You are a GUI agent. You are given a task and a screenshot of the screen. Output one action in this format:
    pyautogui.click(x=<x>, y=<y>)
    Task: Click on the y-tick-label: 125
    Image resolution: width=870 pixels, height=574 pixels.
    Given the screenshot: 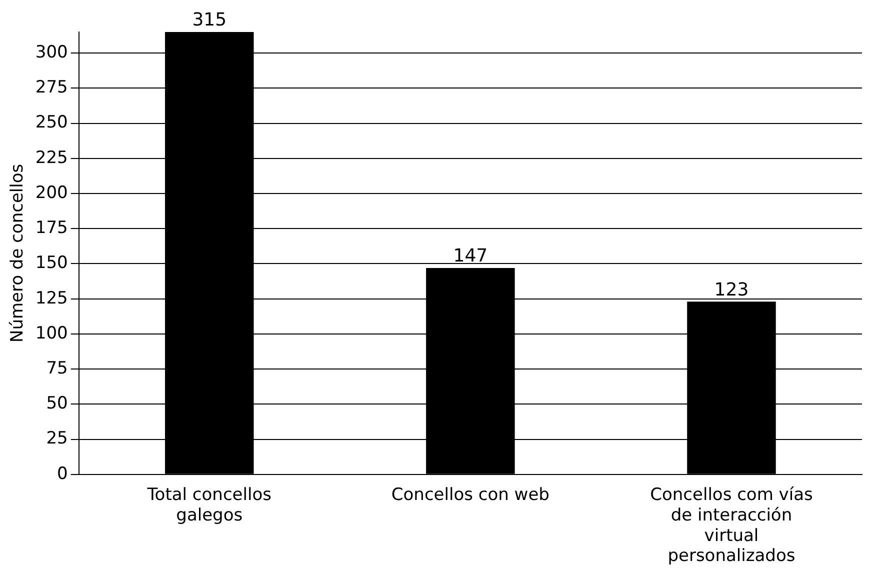 What is the action you would take?
    pyautogui.click(x=51, y=298)
    